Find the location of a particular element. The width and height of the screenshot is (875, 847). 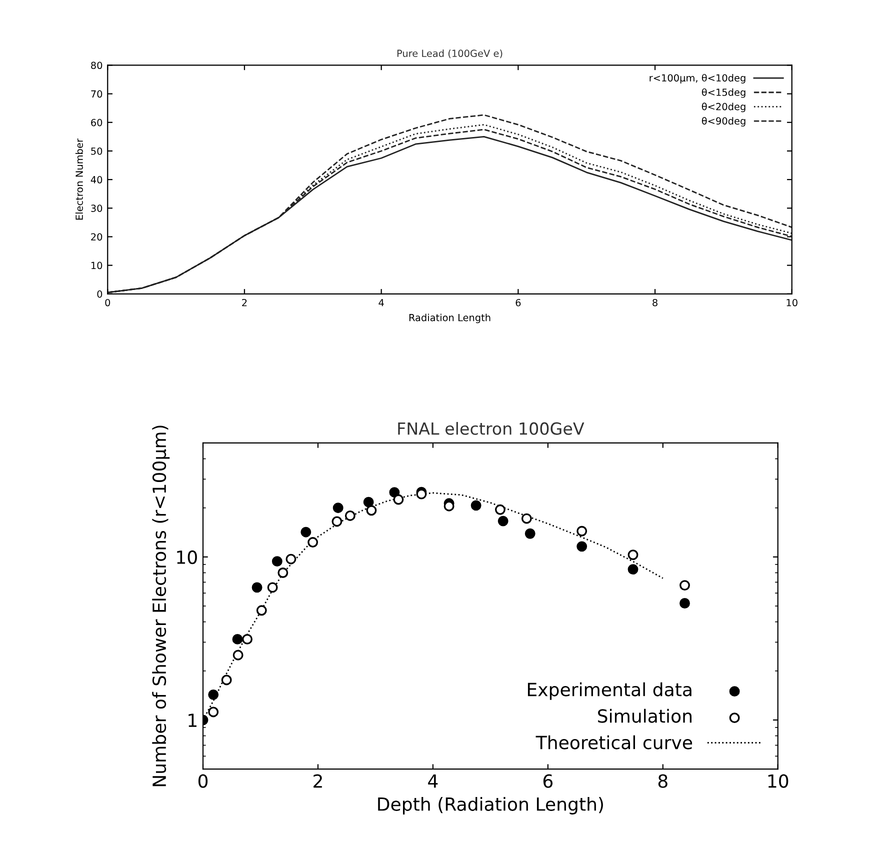

y-tick-label: 70 is located at coordinates (96, 94).